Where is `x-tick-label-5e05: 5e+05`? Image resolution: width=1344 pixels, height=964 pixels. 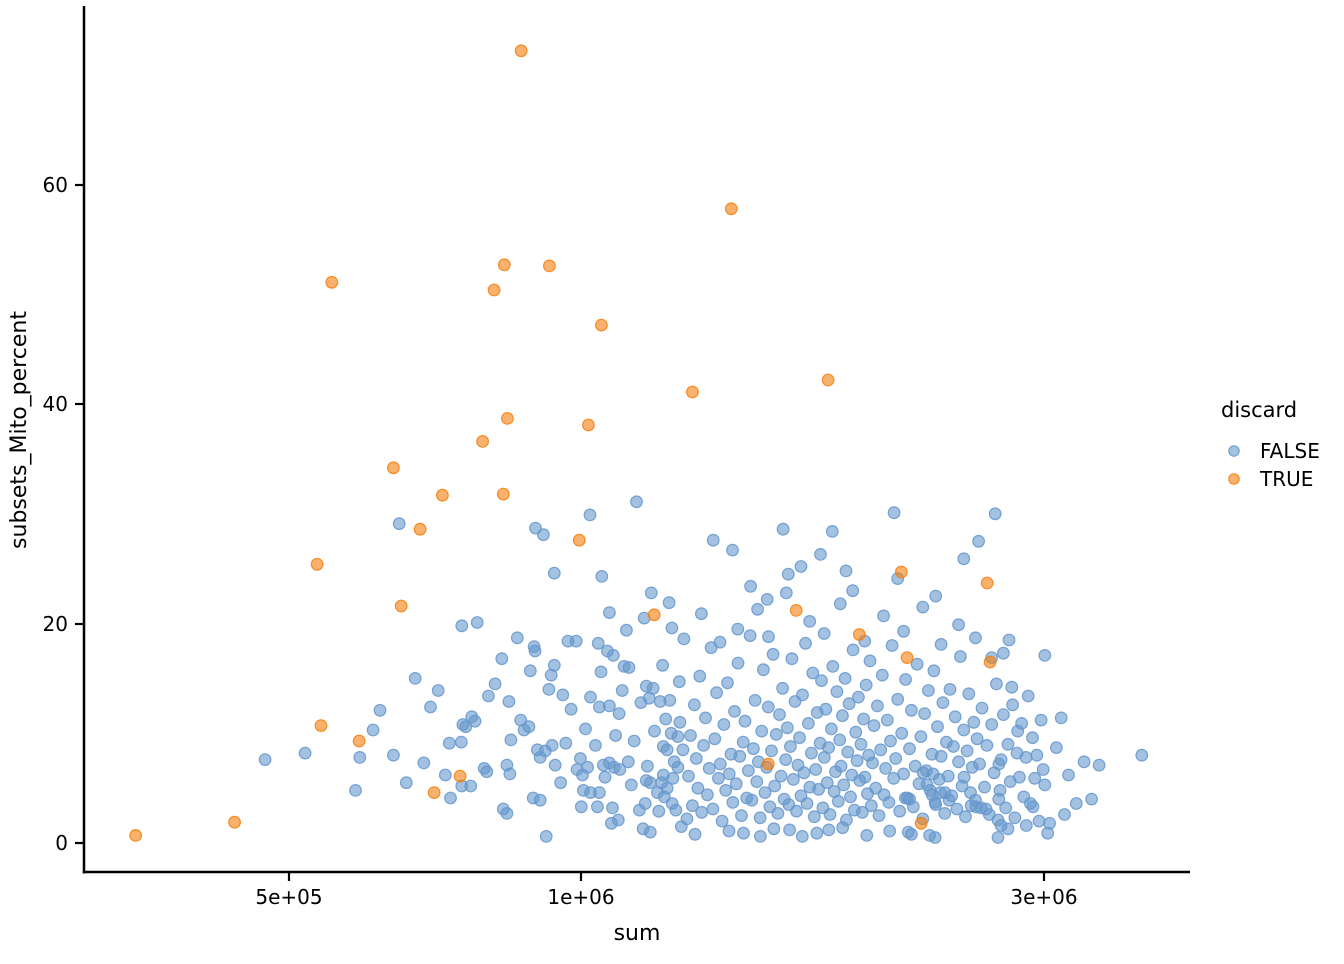 x-tick-label-5e05: 5e+05 is located at coordinates (288, 897).